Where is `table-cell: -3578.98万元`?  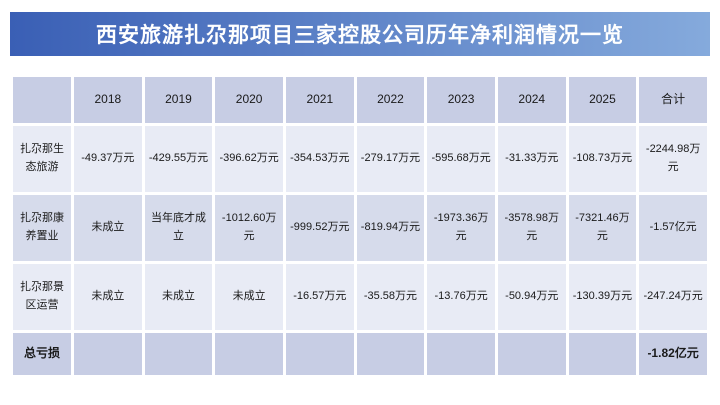 table-cell: -3578.98万元 is located at coordinates (531, 227).